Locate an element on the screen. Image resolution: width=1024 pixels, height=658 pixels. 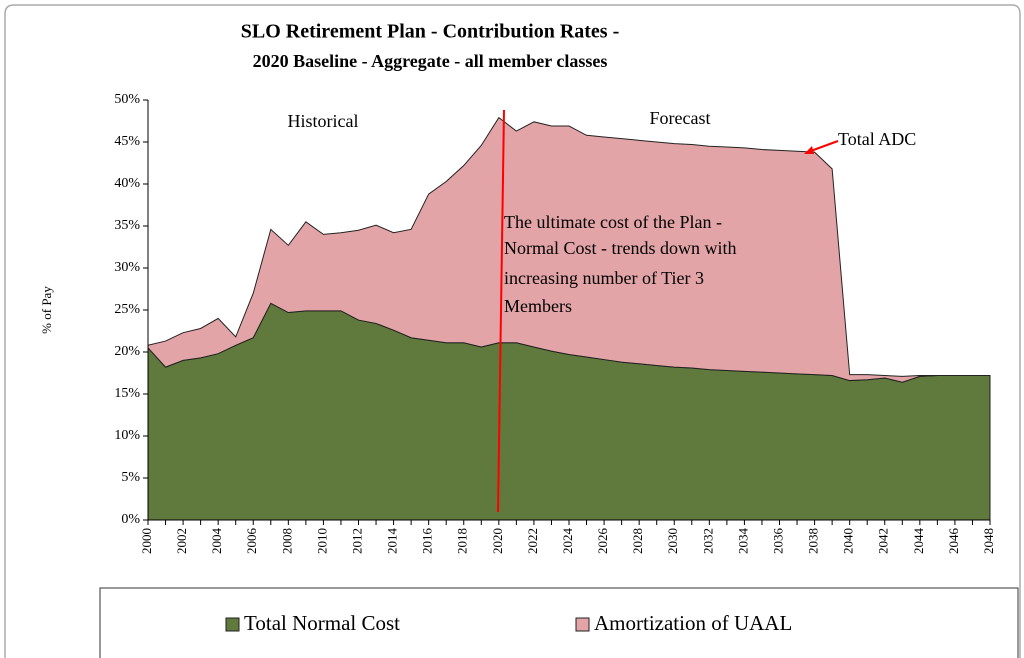
y-tick-label: 25% is located at coordinates (127, 309).